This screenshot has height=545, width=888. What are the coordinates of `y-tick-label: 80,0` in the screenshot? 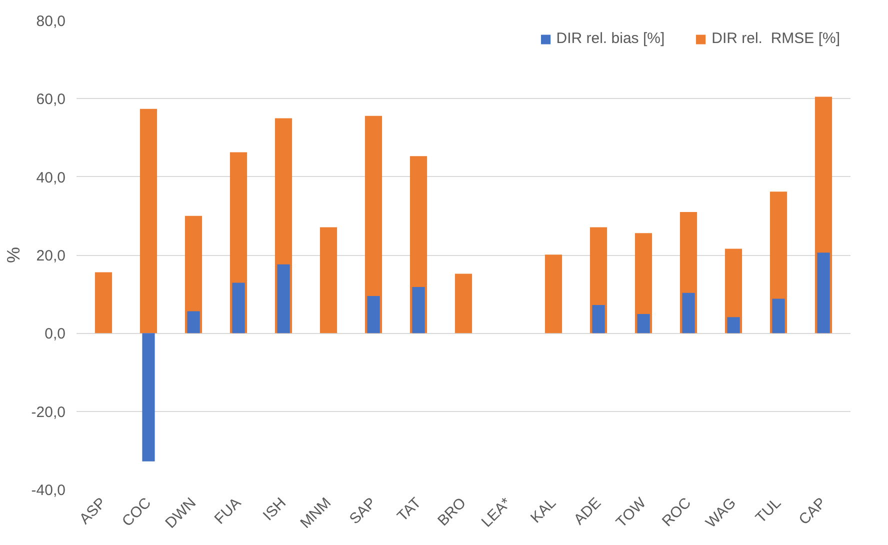 It's located at (51, 21).